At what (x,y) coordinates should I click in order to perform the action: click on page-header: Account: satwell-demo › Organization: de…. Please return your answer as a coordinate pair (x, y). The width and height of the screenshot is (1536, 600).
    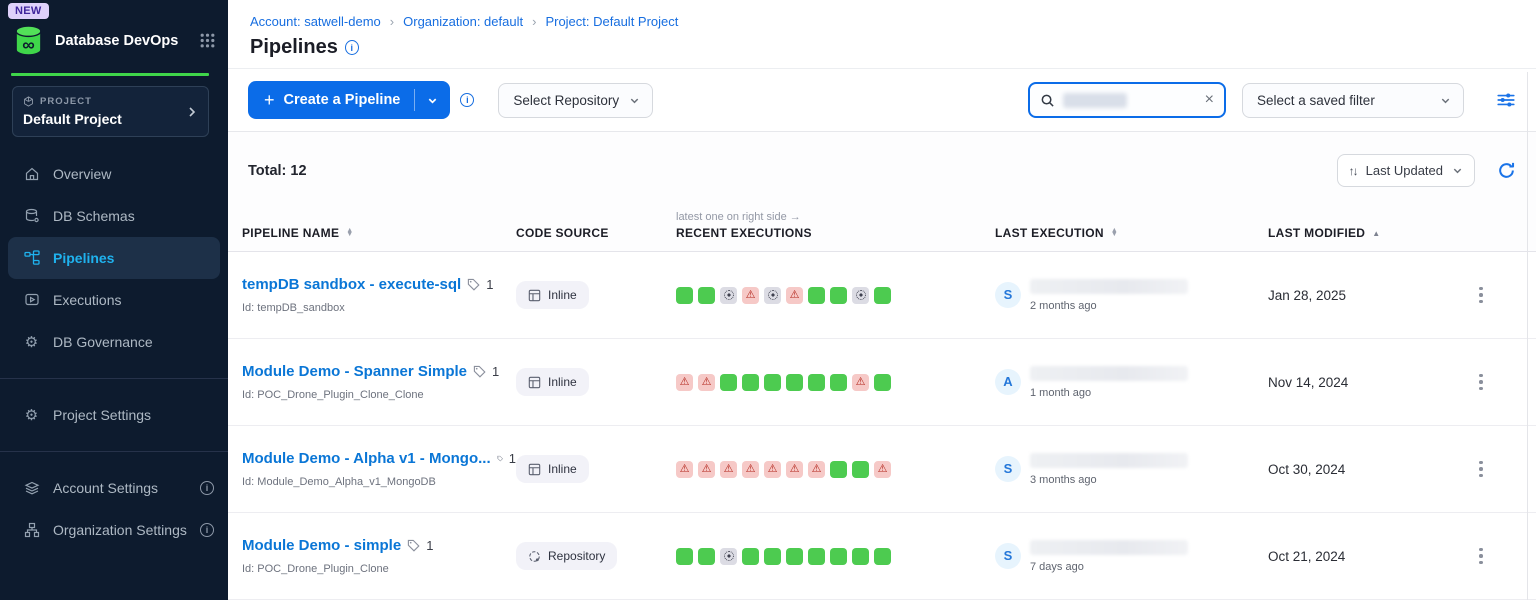
    Looking at the image, I should click on (882, 34).